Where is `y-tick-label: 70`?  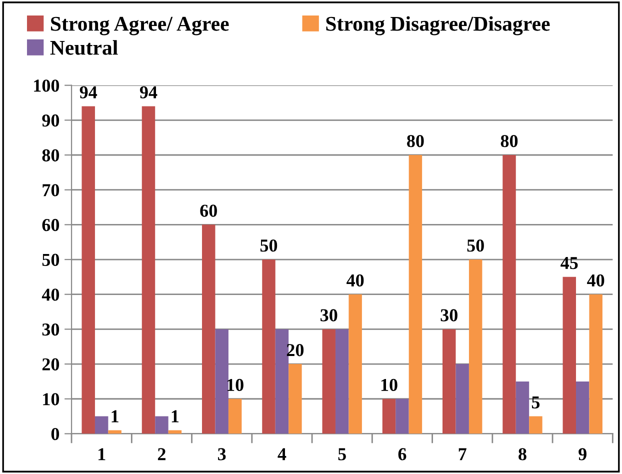 y-tick-label: 70 is located at coordinates (51, 190).